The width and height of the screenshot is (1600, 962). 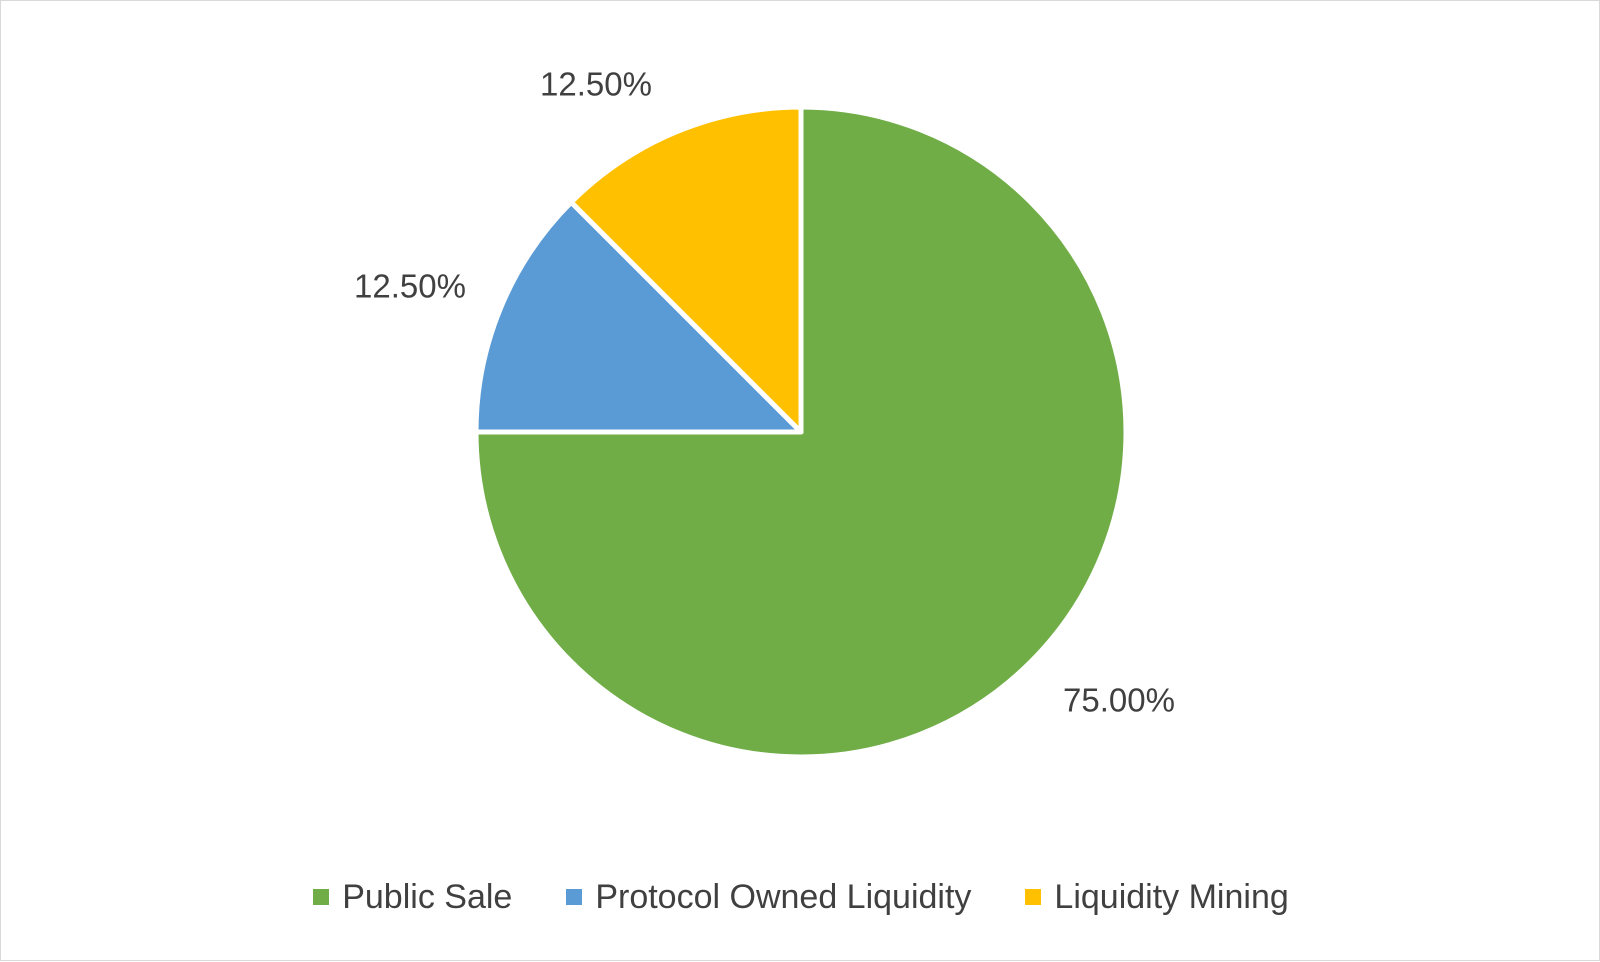 What do you see at coordinates (638, 317) in the screenshot?
I see `pie-slice-protocol-owned-liquidity` at bounding box center [638, 317].